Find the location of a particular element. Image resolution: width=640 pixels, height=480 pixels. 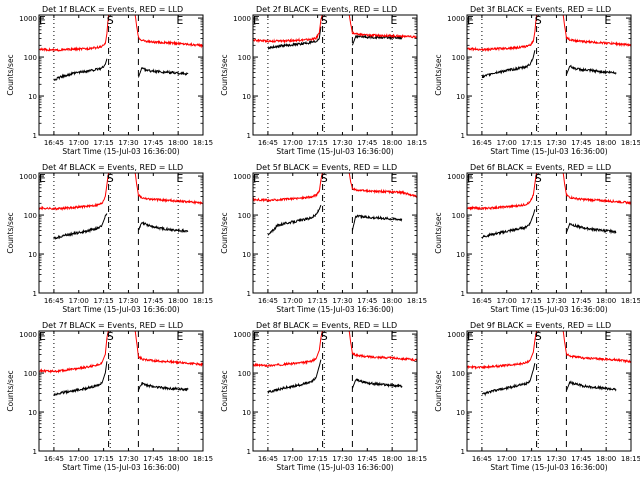

panel-title: Det 1f BLACK = Events, RED = LLD is located at coordinates (112, 9).